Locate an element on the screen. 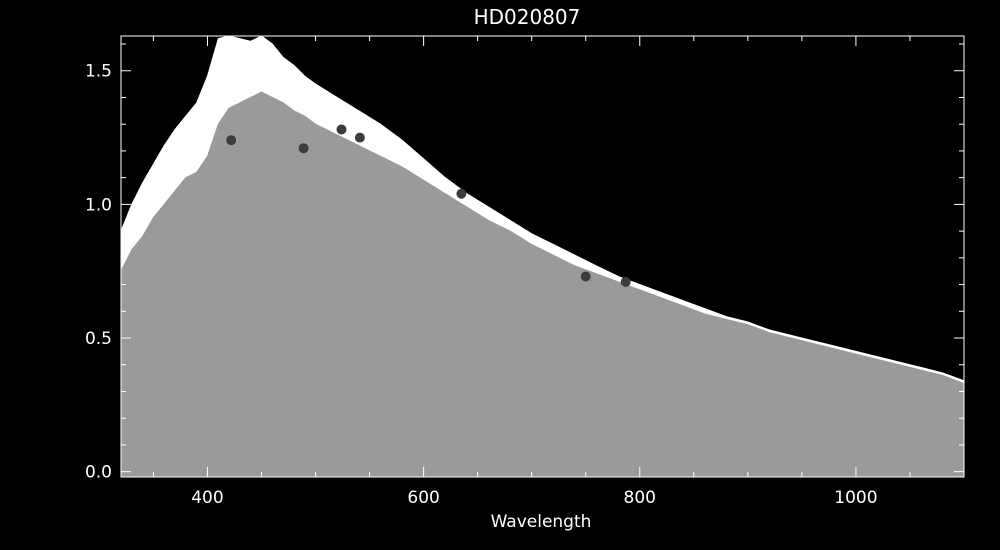  photometry-points is located at coordinates (428, 205).